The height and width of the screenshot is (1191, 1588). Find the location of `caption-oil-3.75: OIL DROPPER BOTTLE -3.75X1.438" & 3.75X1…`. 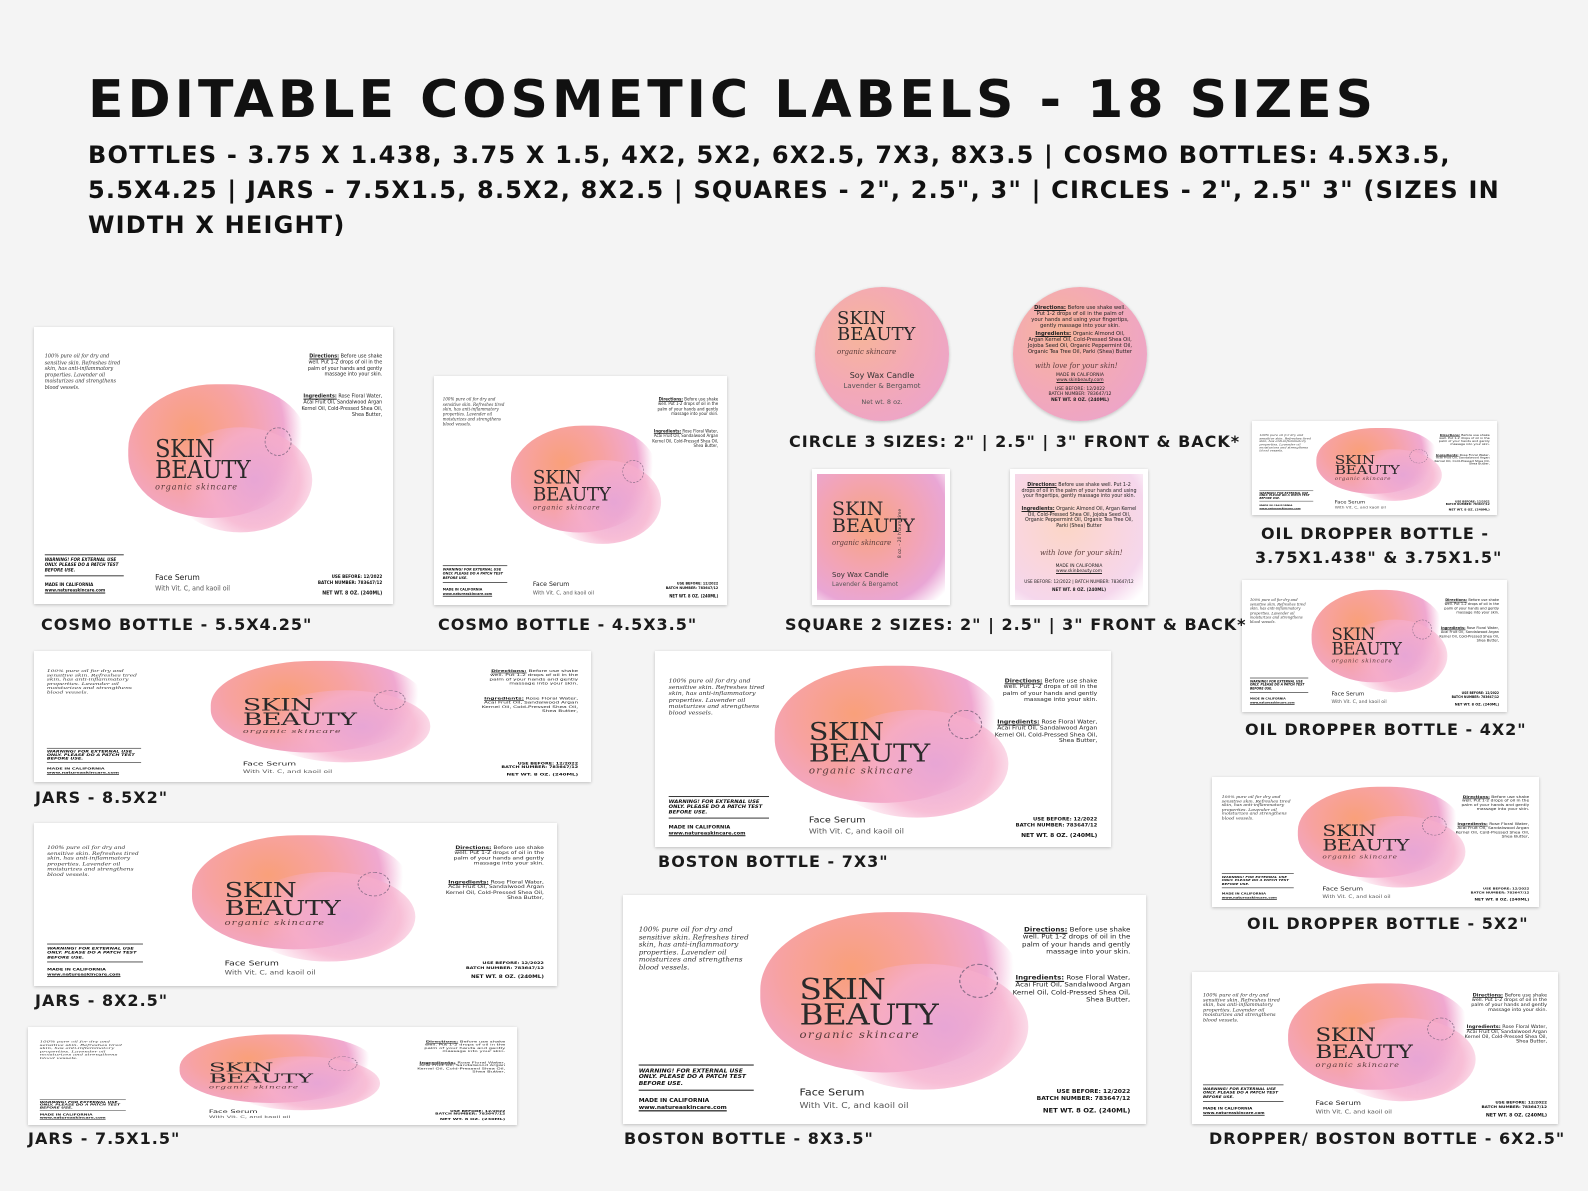

caption-oil-3.75: OIL DROPPER BOTTLE -3.75X1.438" & 3.75X1… is located at coordinates (1379, 545).